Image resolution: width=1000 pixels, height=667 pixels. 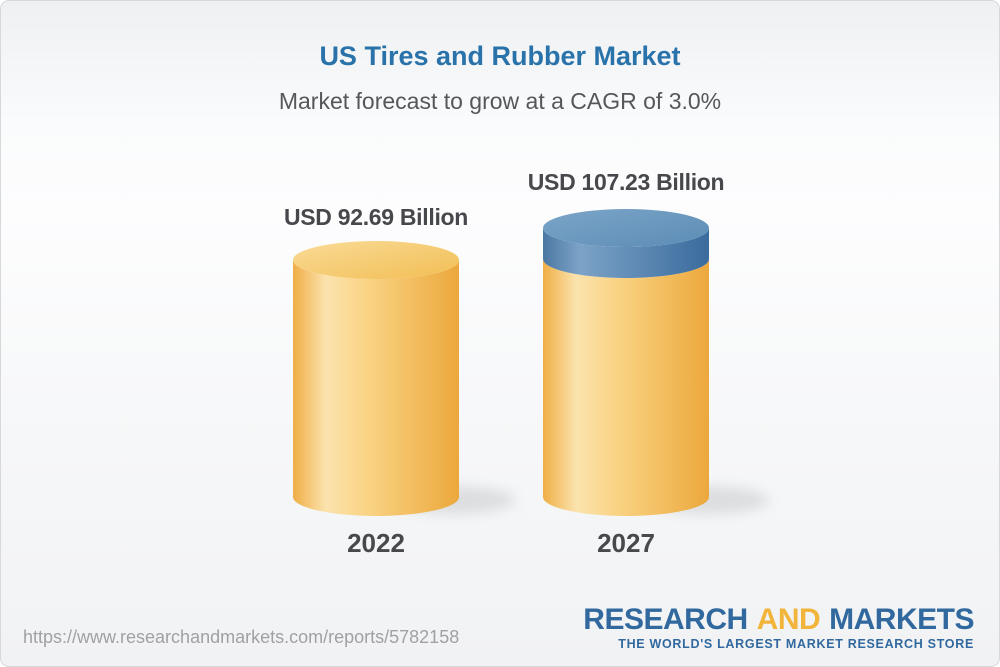 I want to click on brand-logo-research: RESEARCH, so click(x=665, y=619).